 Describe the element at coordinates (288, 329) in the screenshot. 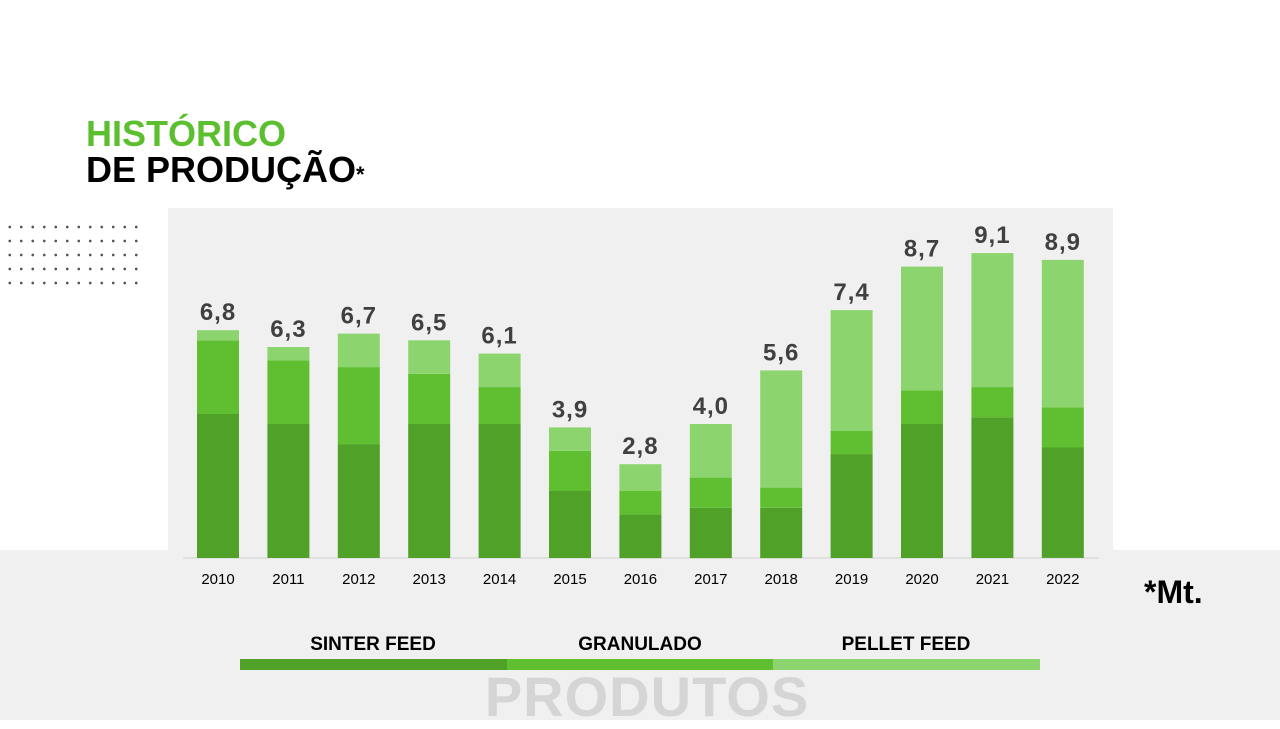

I see `total-label-2011: 6,3` at that location.